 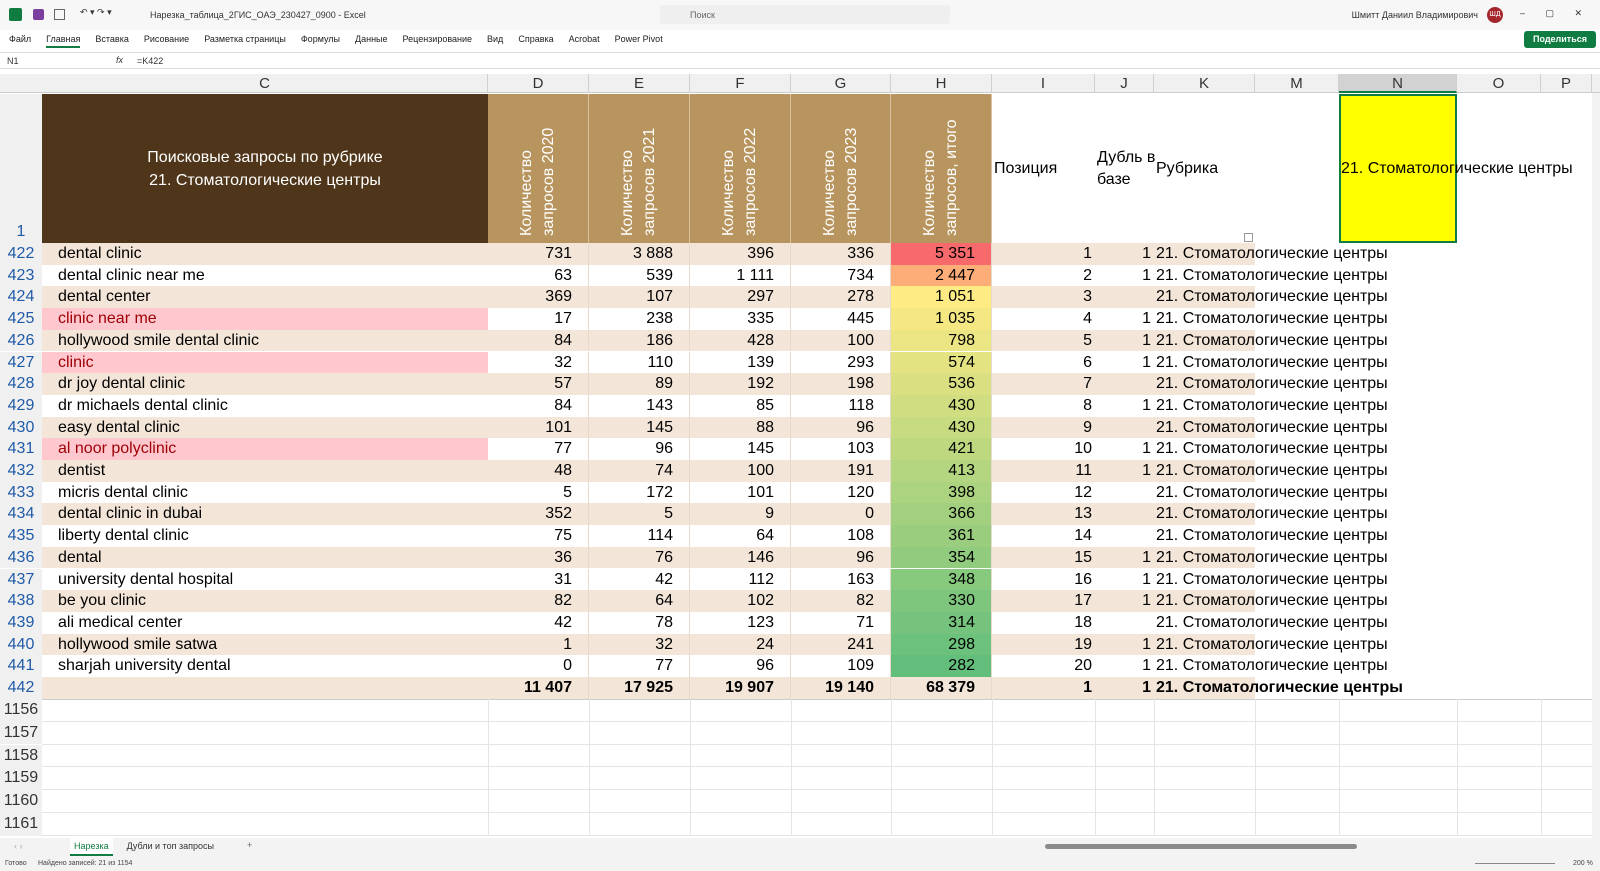 I want to click on query-cell: micris dental clinic, so click(x=123, y=492).